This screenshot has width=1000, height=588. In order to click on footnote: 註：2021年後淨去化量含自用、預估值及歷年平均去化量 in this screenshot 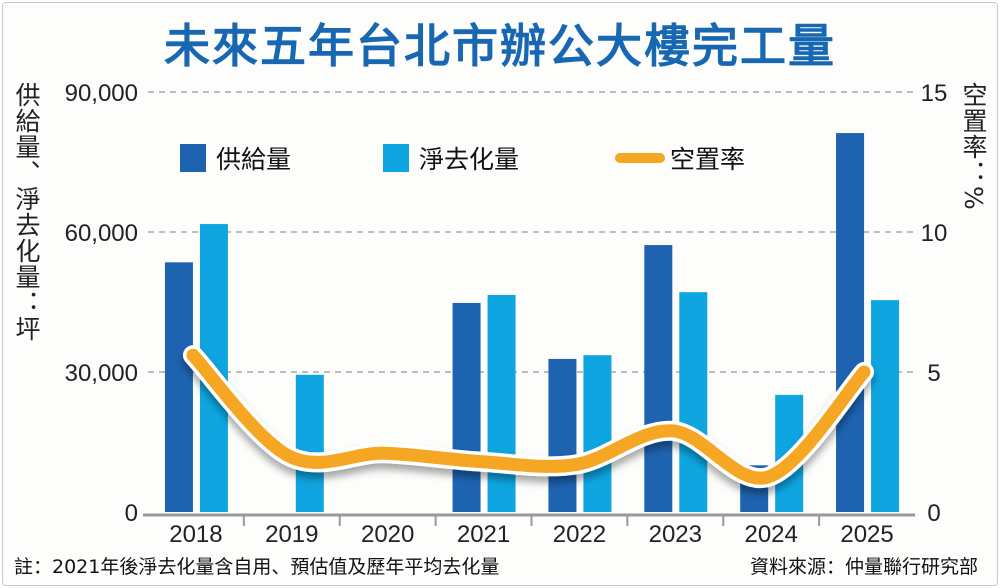, I will do `click(257, 567)`.